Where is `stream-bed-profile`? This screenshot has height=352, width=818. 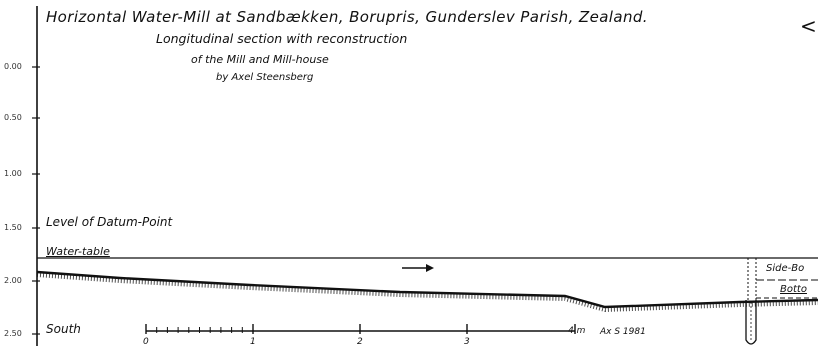
stream-bed-profile is located at coordinates (427, 289).